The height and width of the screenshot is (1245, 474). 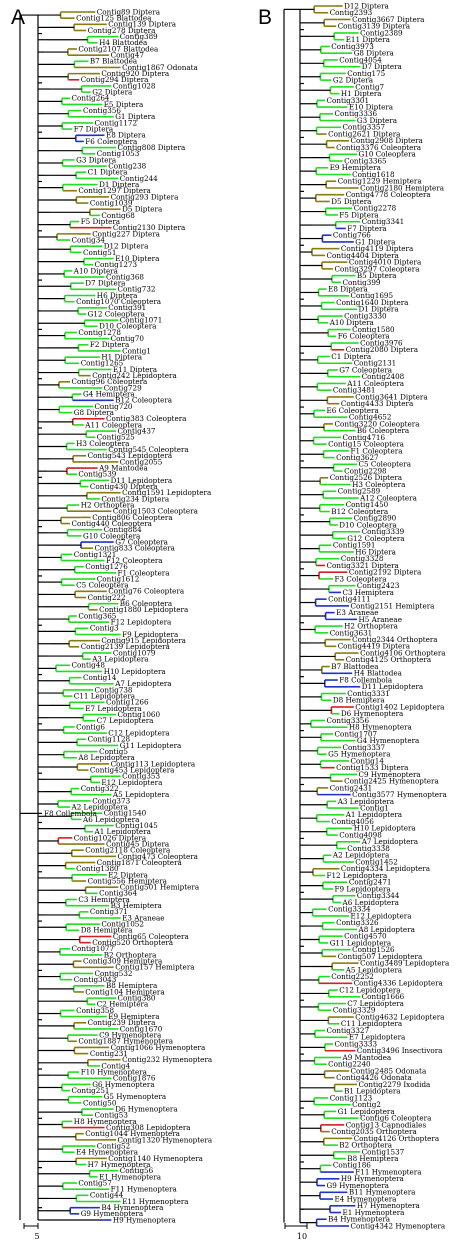 I want to click on leaf-label: B12 Coleoptera, so click(x=144, y=400).